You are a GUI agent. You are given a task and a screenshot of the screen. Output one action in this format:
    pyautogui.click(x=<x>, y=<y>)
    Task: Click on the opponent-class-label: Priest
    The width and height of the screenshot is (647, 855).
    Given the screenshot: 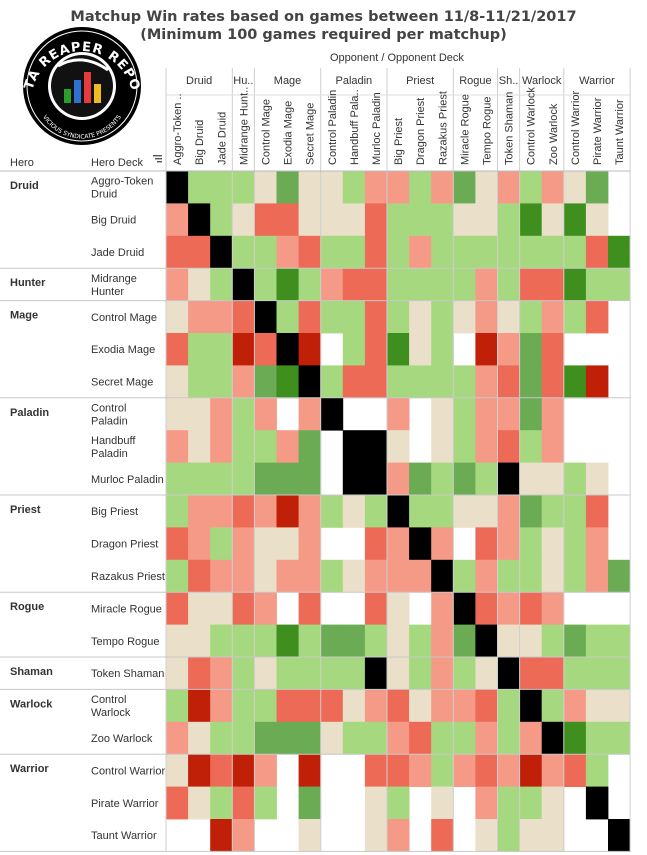 What is the action you would take?
    pyautogui.click(x=420, y=81)
    